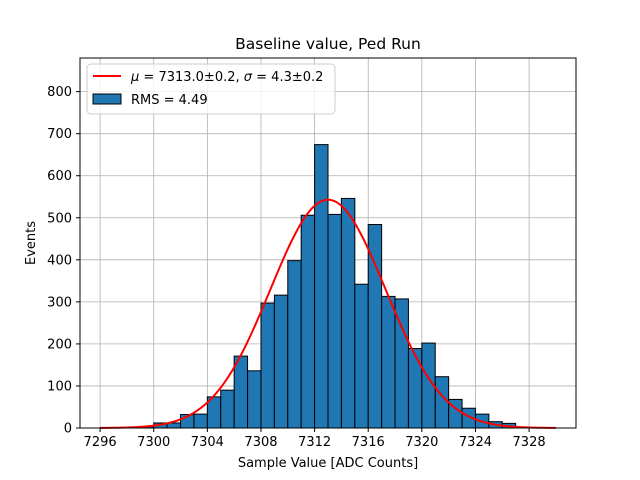  I want to click on y-tick-label: 400, so click(59, 260).